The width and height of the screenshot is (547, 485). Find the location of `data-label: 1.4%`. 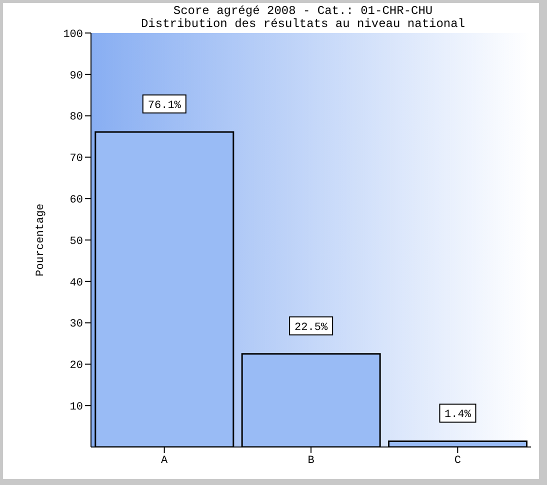

data-label: 1.4% is located at coordinates (458, 415).